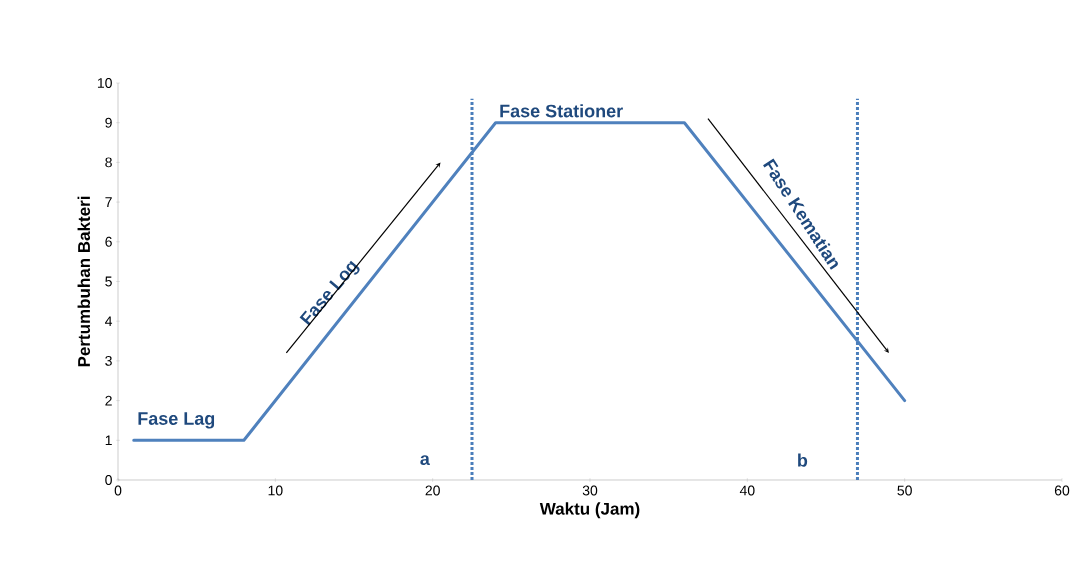 Image resolution: width=1085 pixels, height=570 pixels. I want to click on annotation: Fase Stationer, so click(561, 111).